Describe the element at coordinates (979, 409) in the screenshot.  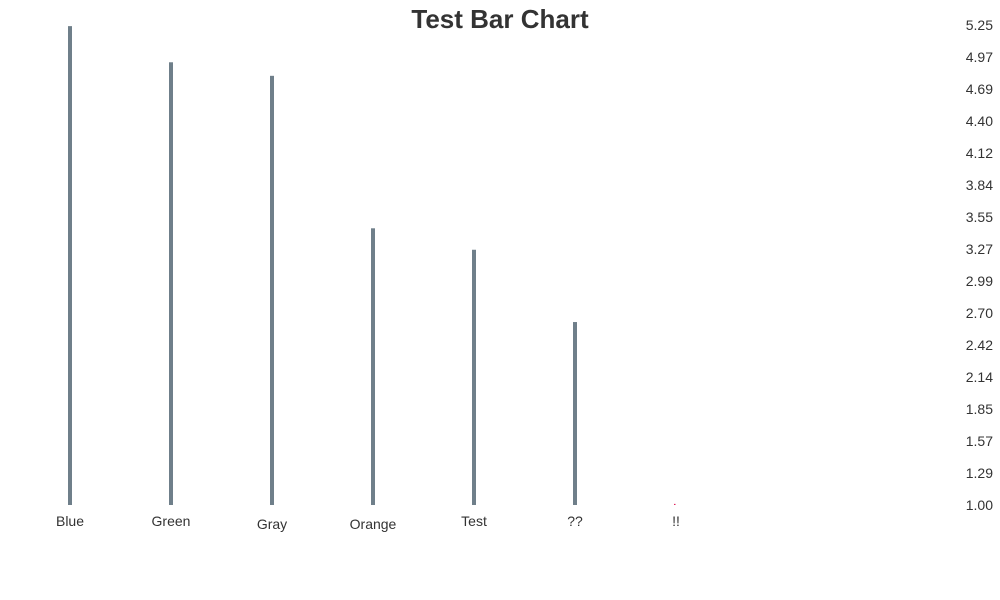
I see `y-tick-label: 1.85` at that location.